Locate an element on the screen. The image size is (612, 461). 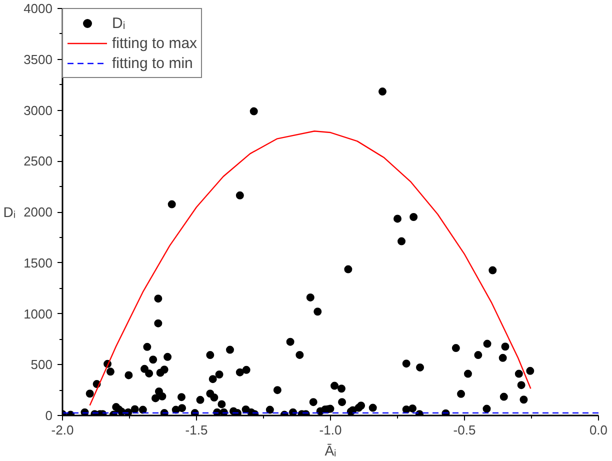
y-tick-label: 4000 is located at coordinates (38, 8).